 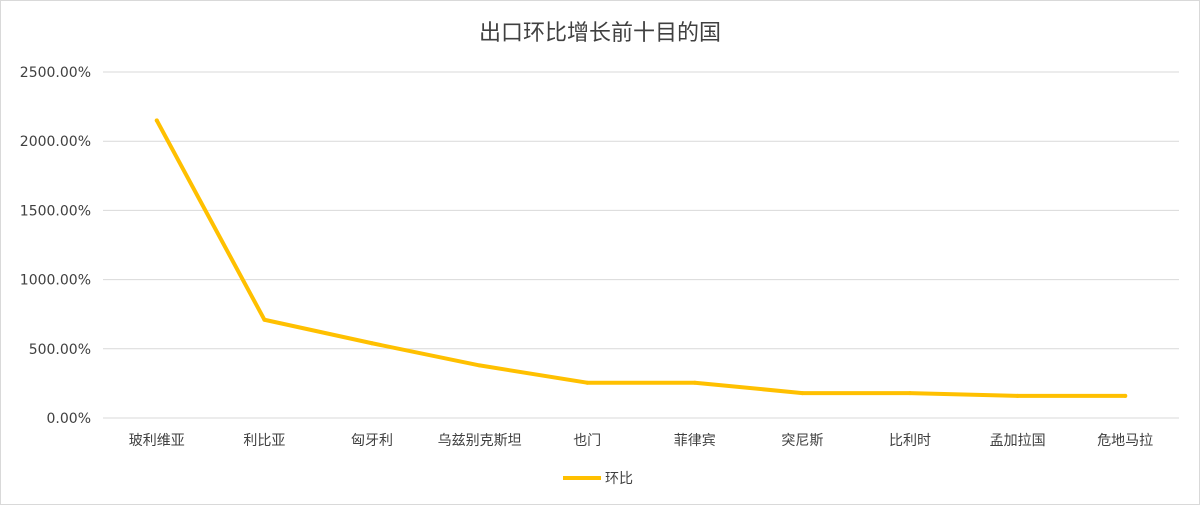 I want to click on y-tick-label: 2500.00%, so click(x=55, y=73).